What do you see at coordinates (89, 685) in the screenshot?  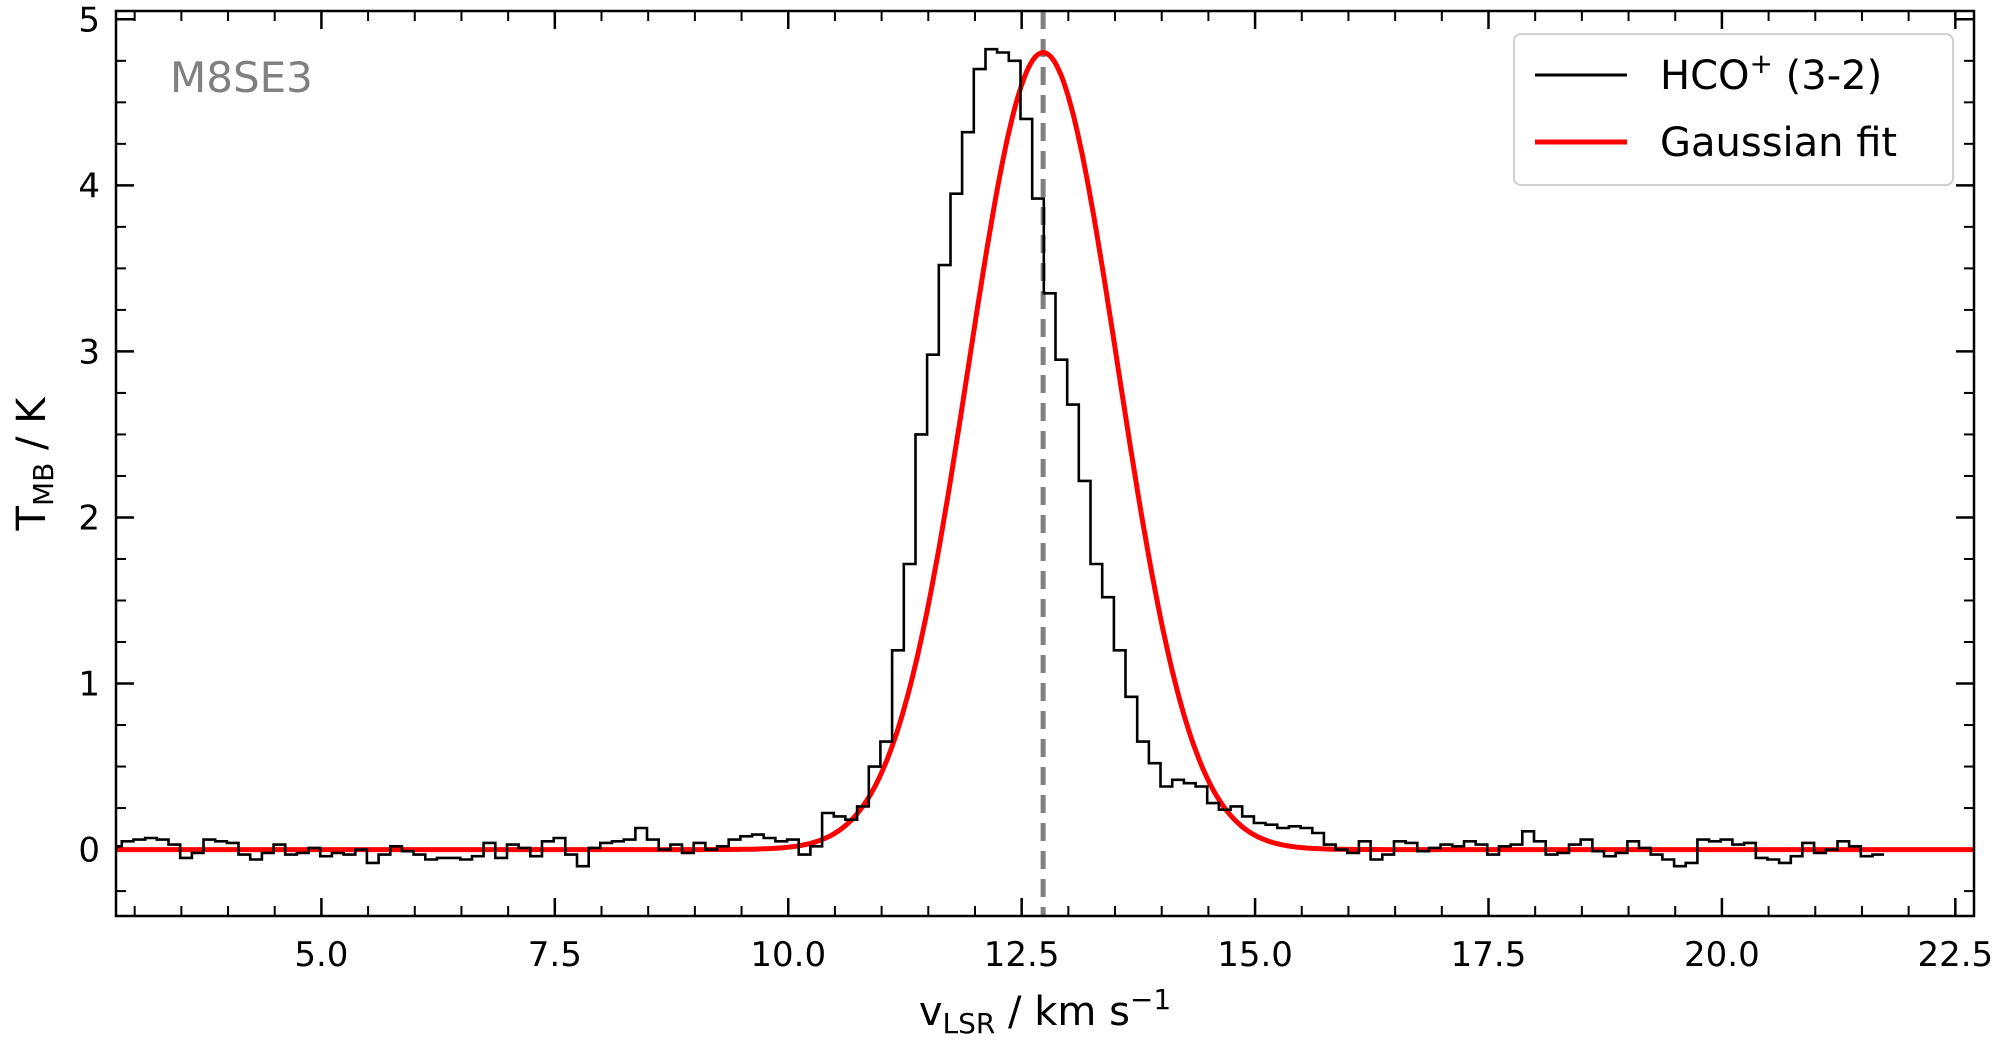 I see `y-tick-label: 1` at bounding box center [89, 685].